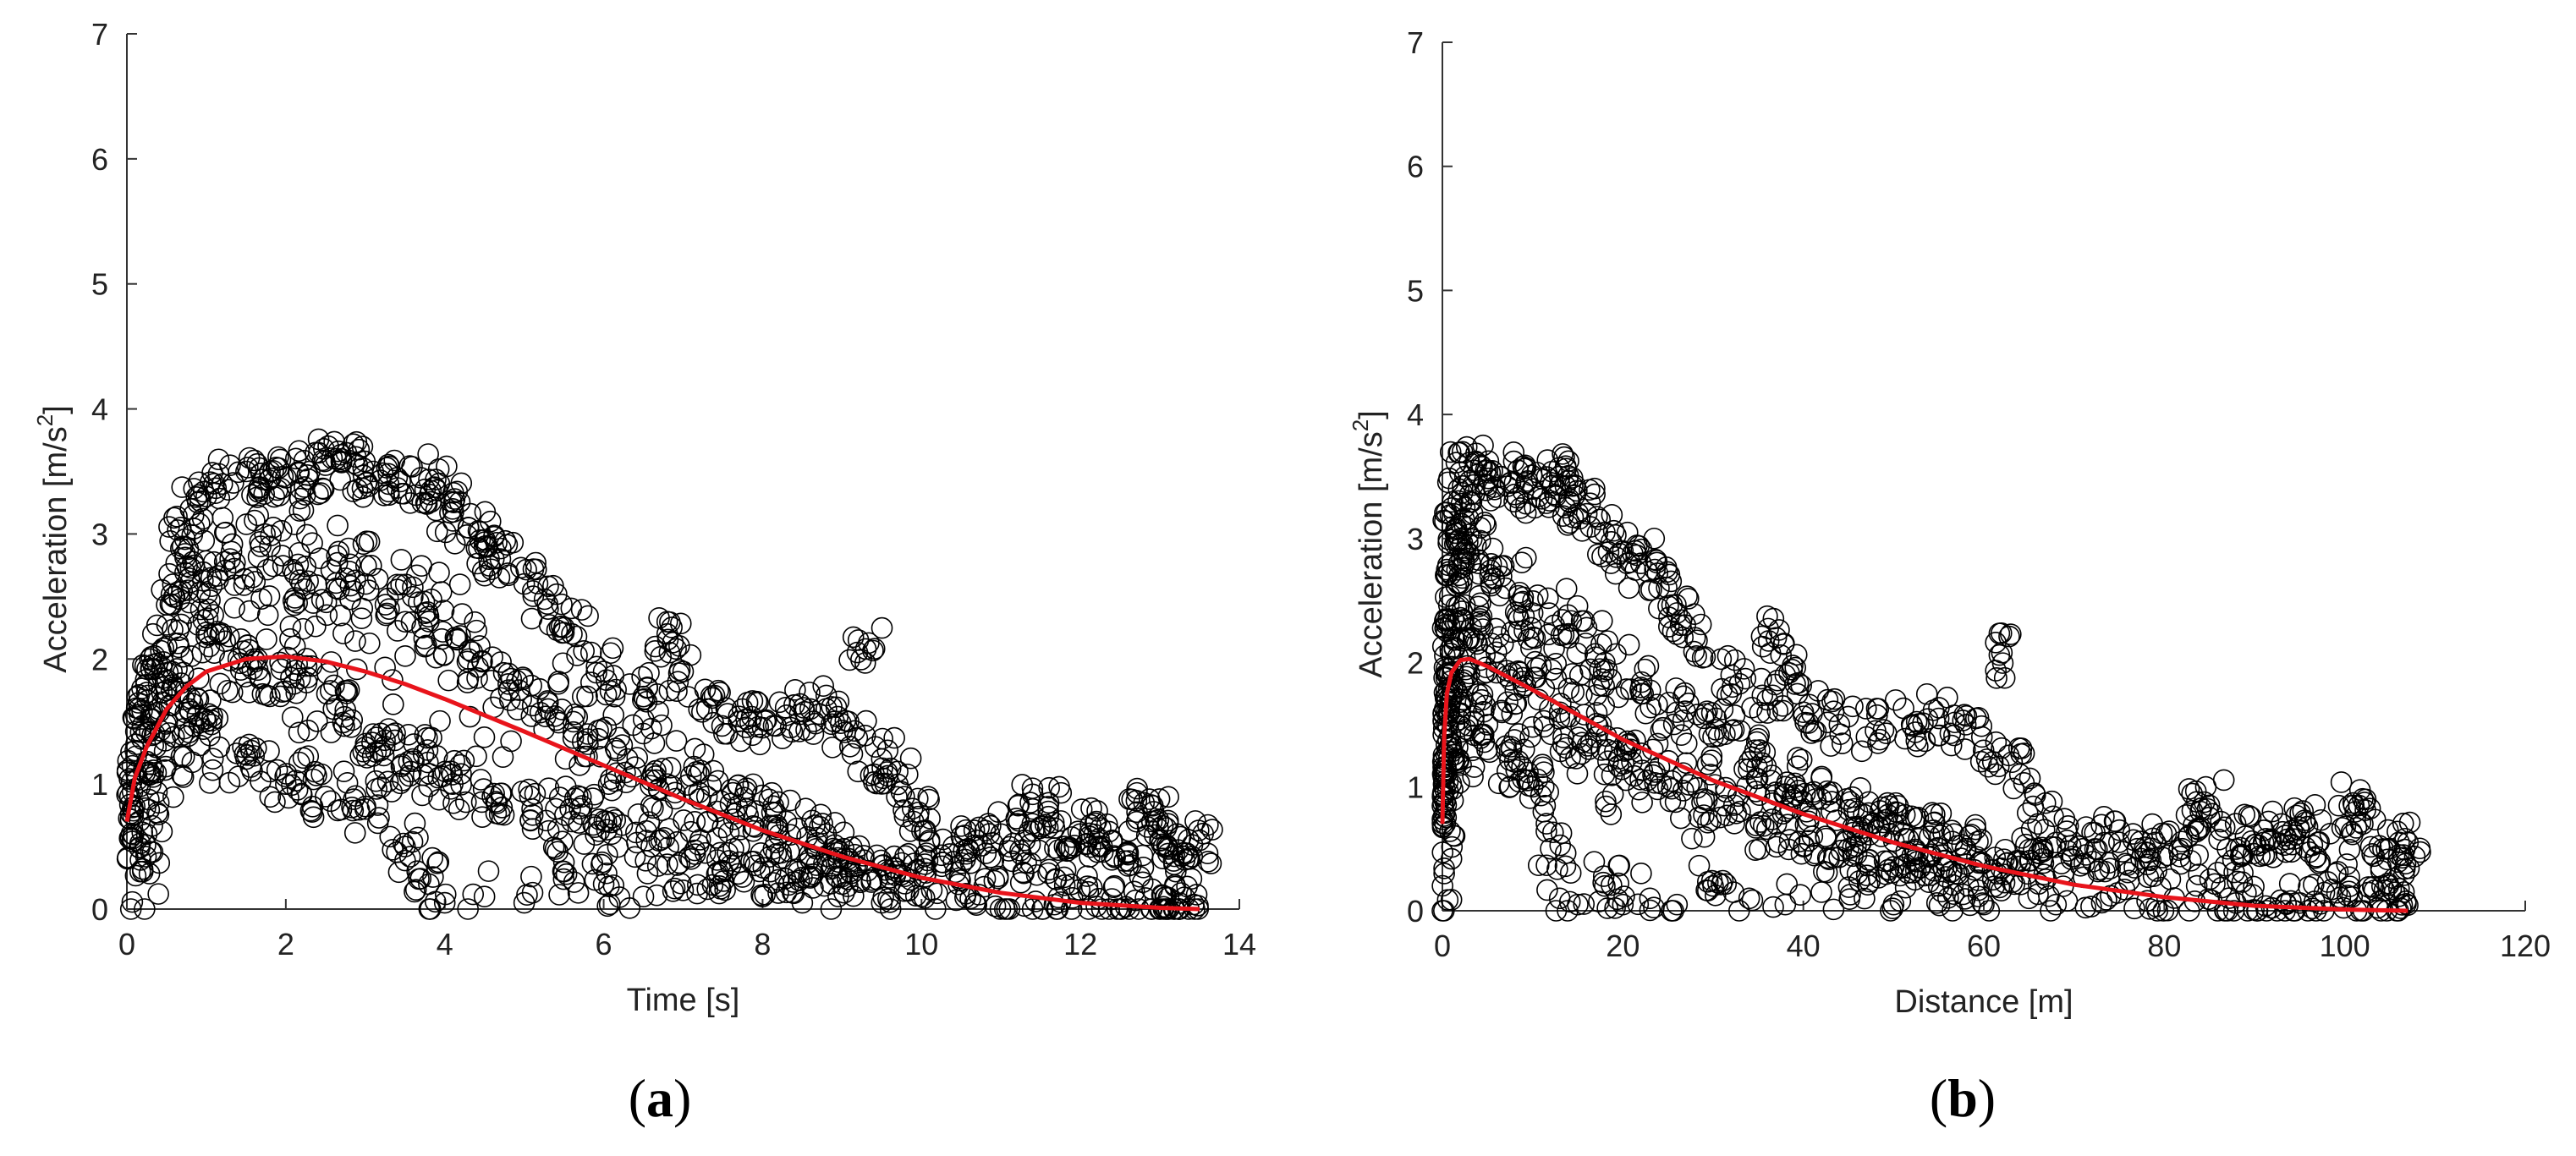 This screenshot has width=2576, height=1156. I want to click on chart-b-x-axis-title: Distance [m], so click(1984, 1002).